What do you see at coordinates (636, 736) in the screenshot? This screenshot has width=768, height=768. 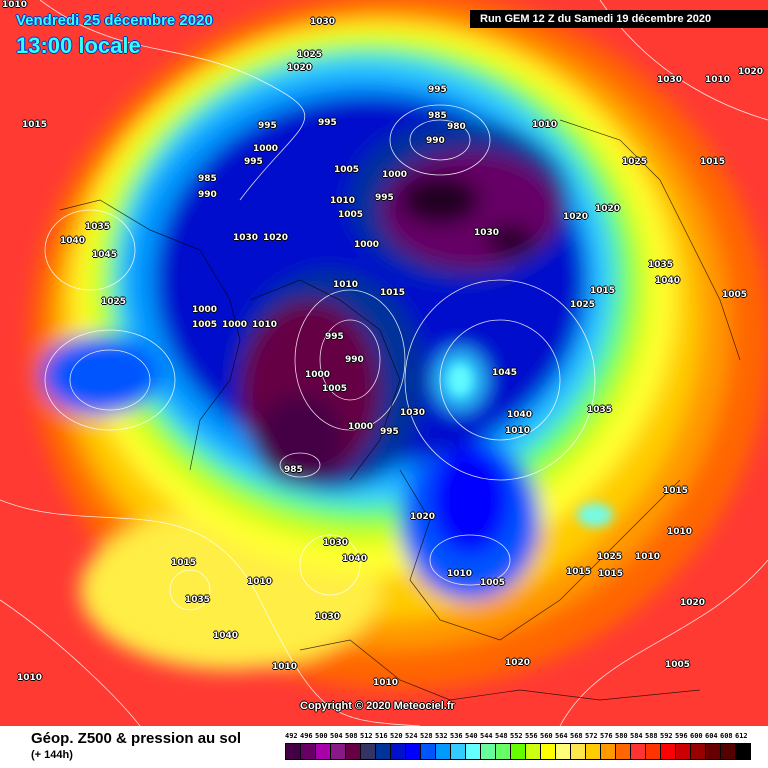 I see `legend-label: 584` at bounding box center [636, 736].